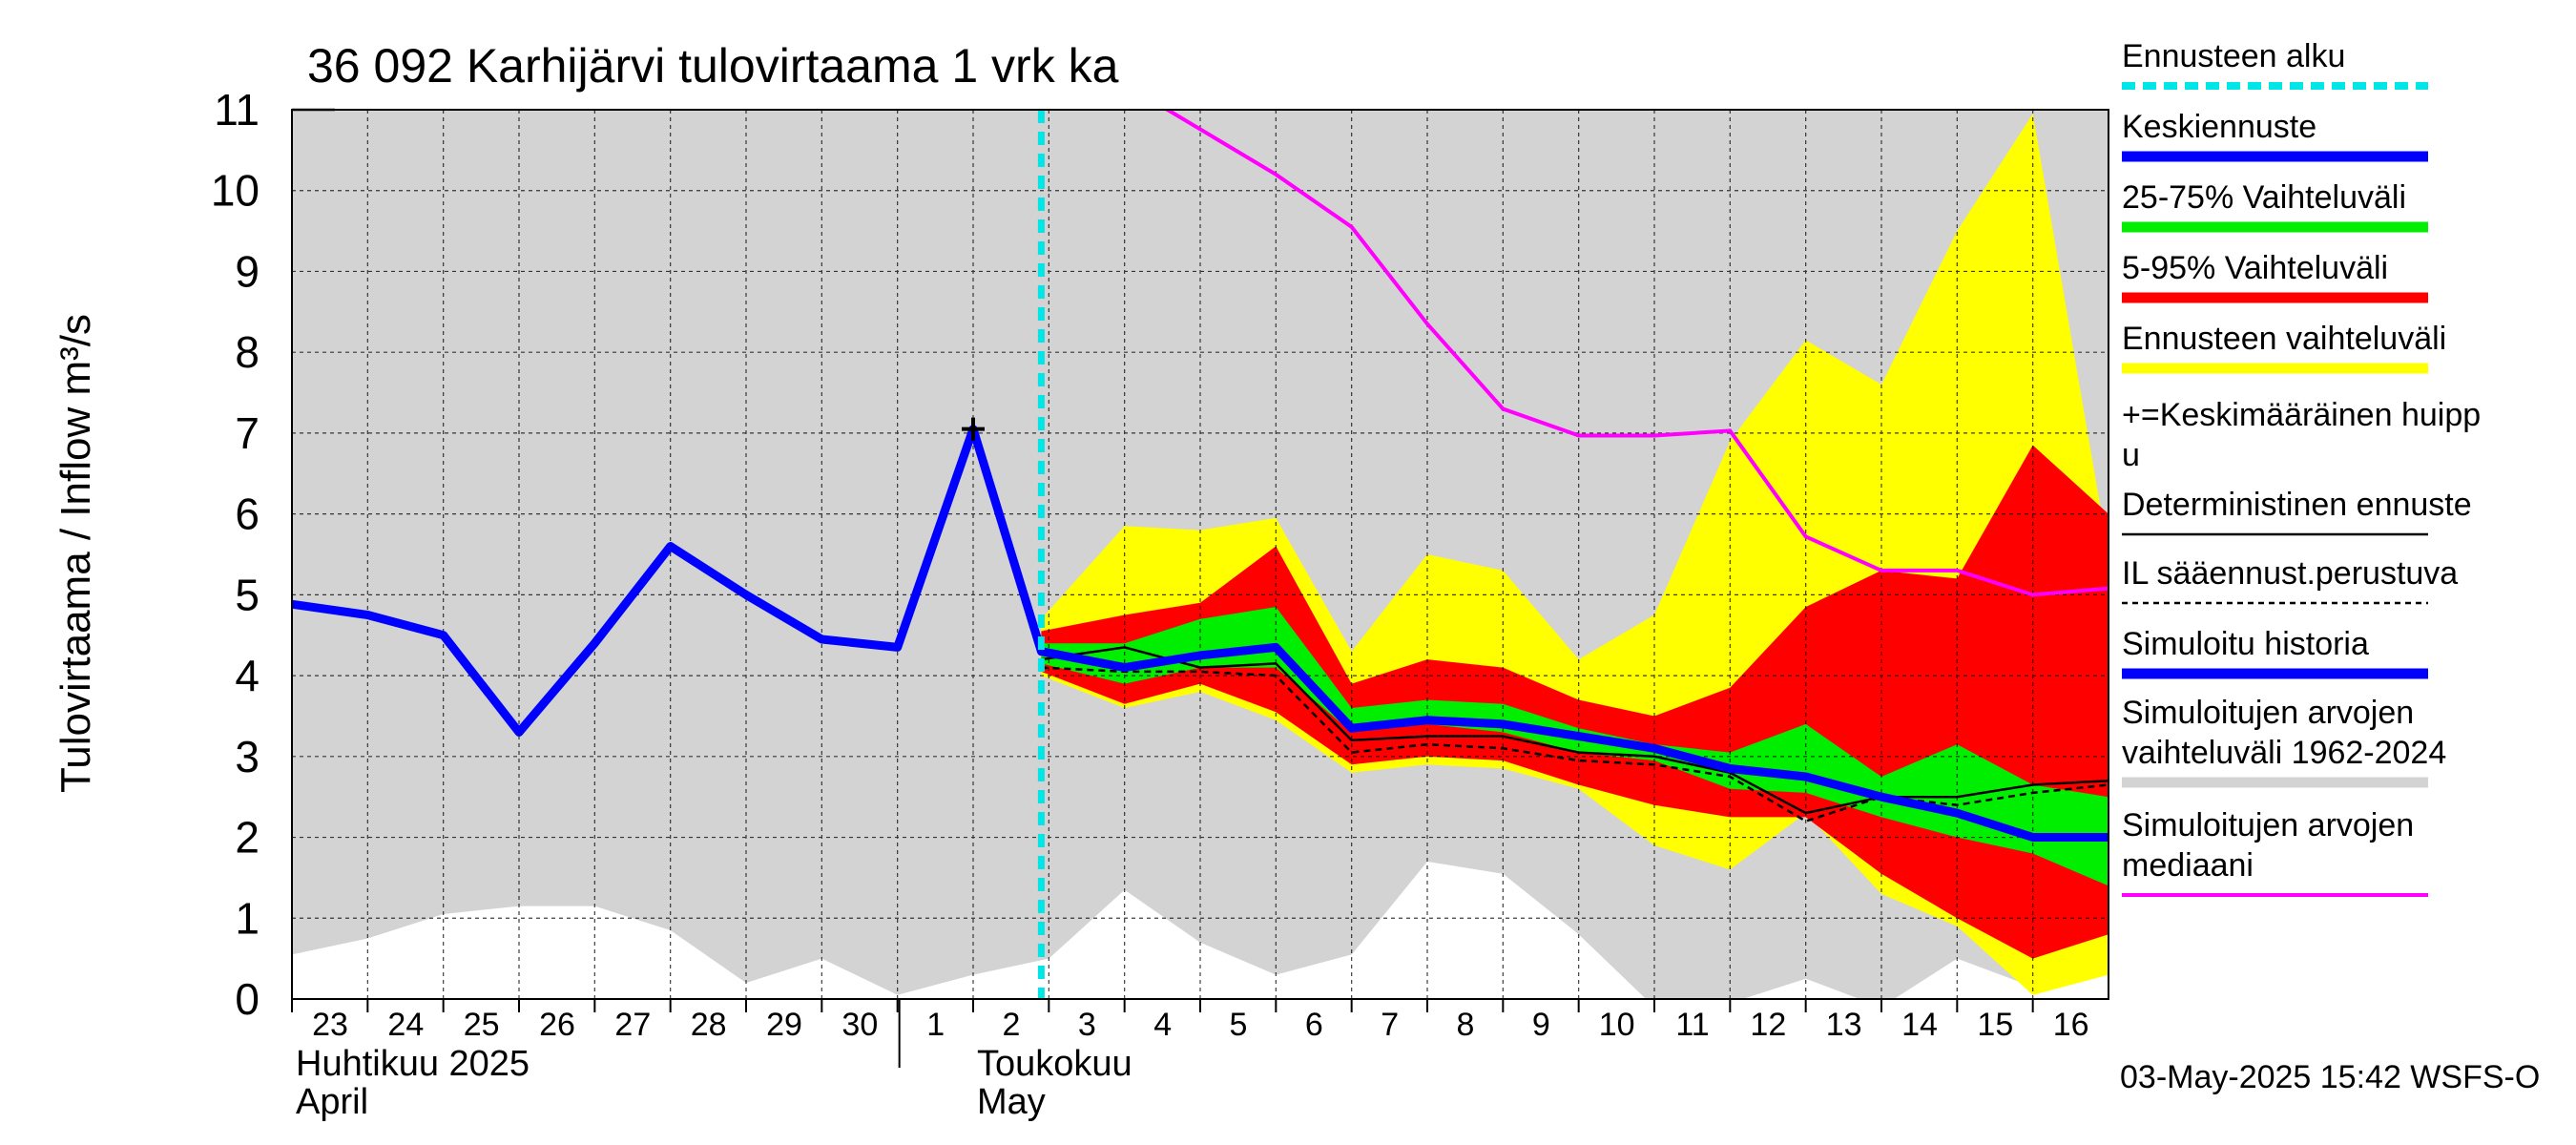 Image resolution: width=2576 pixels, height=1145 pixels. I want to click on month-label-fi: Huhtikuu 2025, so click(413, 1064).